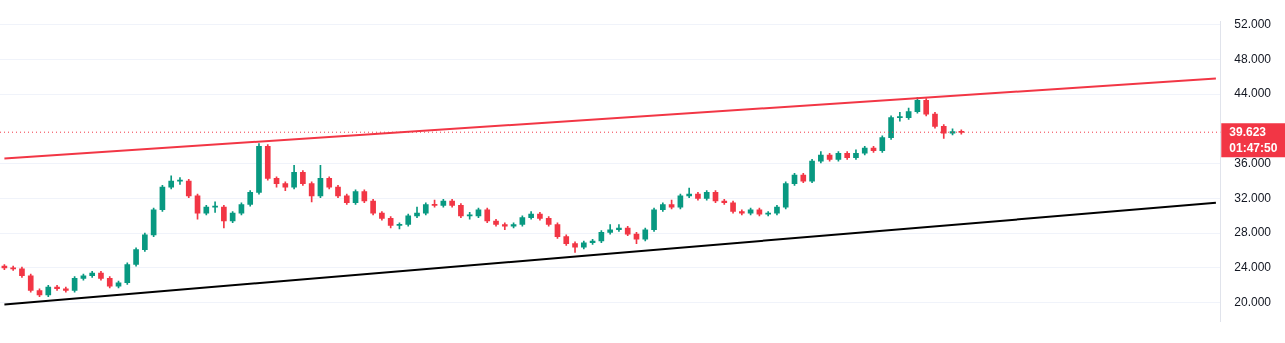  What do you see at coordinates (1253, 147) in the screenshot?
I see `text: 01:47:50` at bounding box center [1253, 147].